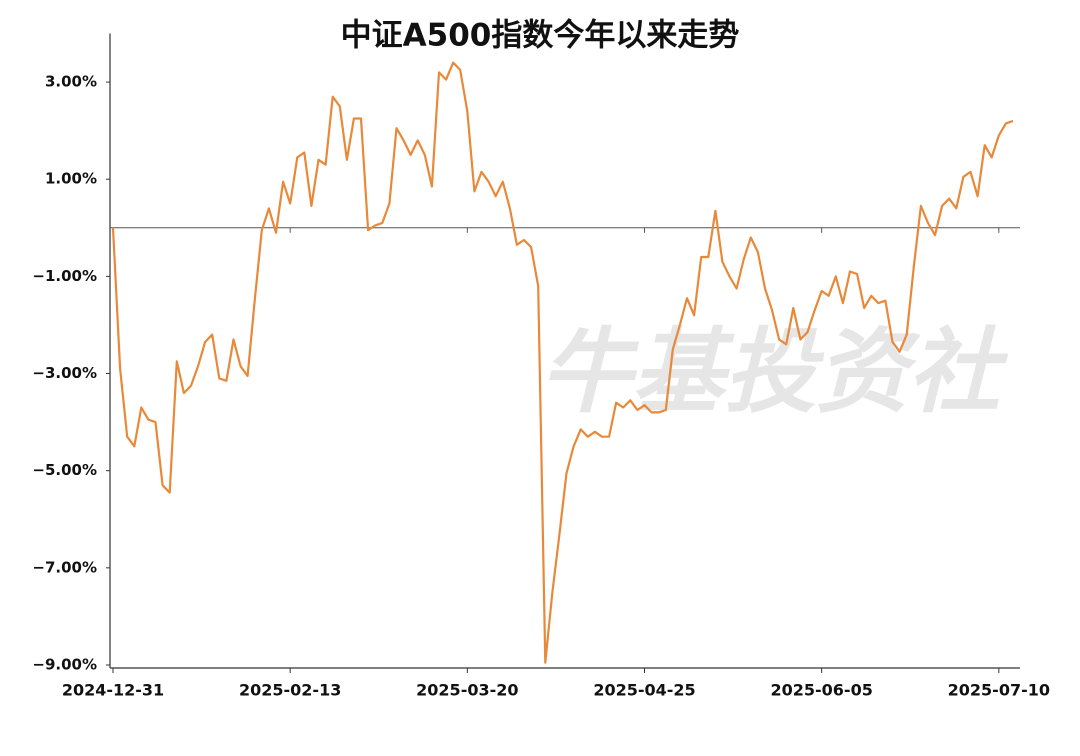 The image size is (1080, 756). I want to click on y-tick-label: 3.00%, so click(71, 82).